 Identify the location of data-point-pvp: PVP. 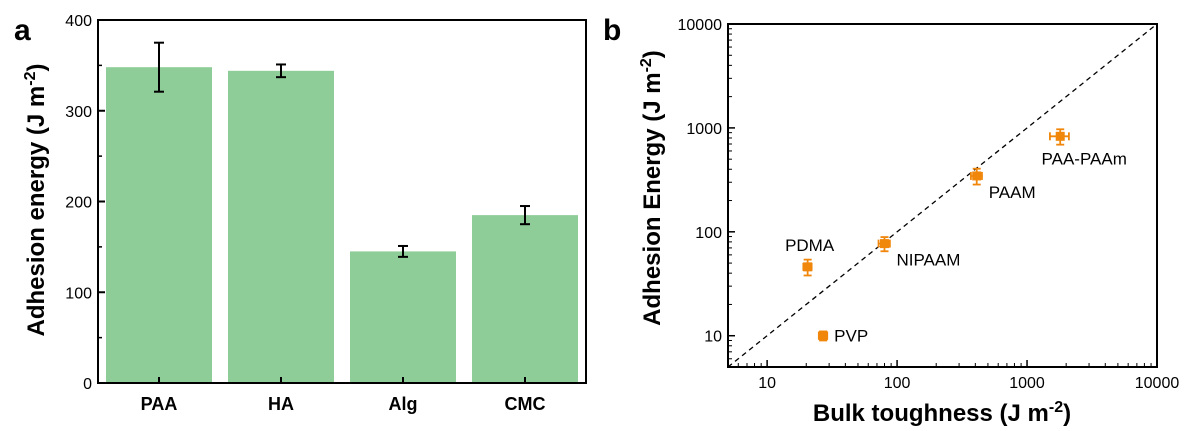
(842, 336).